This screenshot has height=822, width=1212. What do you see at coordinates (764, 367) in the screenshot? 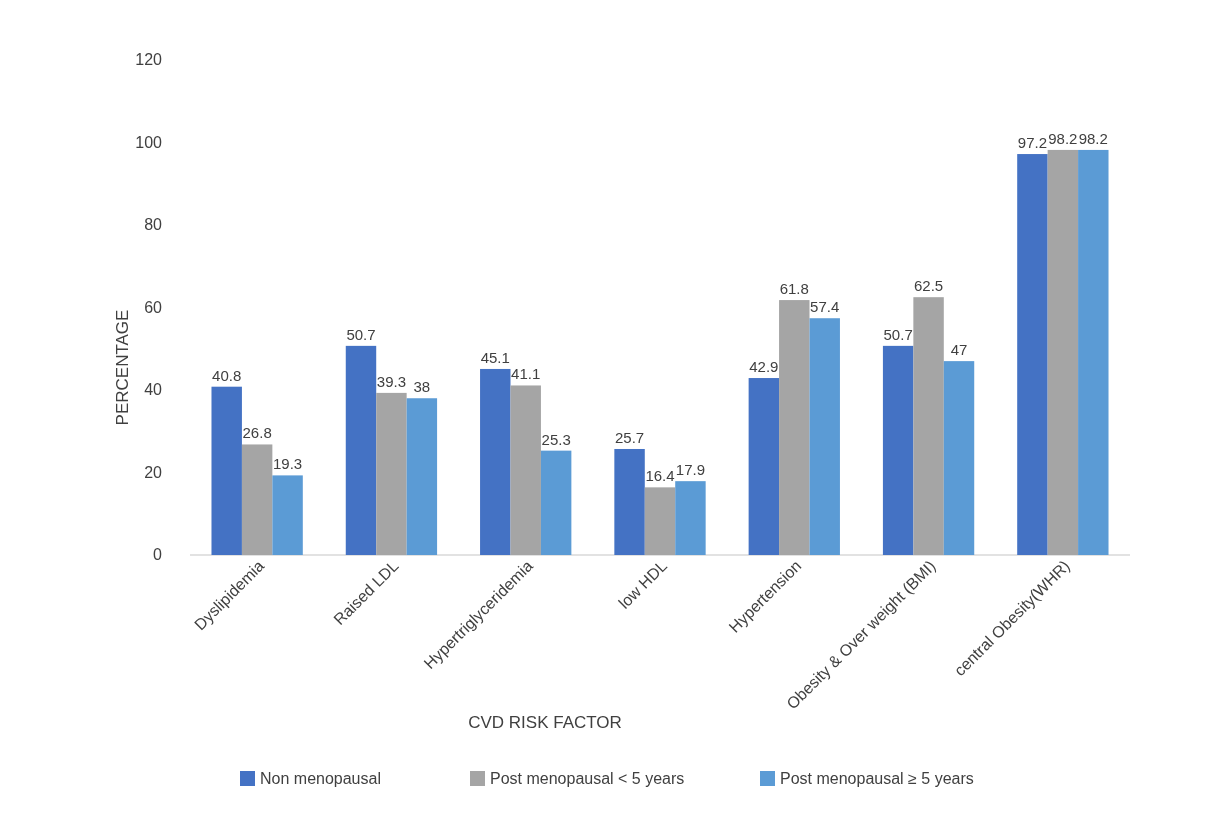
I see `data-label: 42.9` at bounding box center [764, 367].